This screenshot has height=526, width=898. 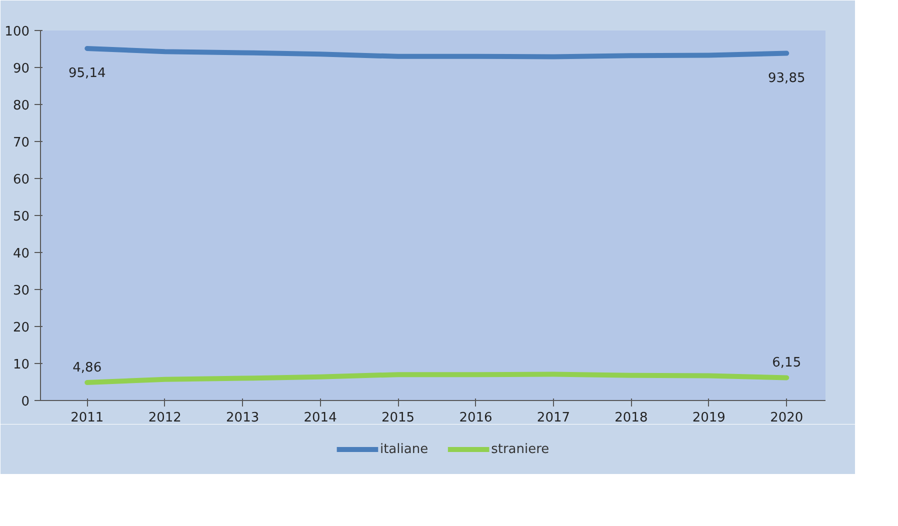 I want to click on x-tick-label: 2020, so click(x=787, y=418).